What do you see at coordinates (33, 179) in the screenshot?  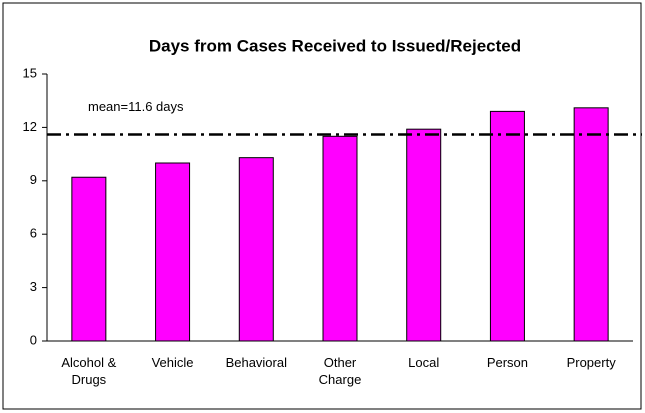 I see `y-tick-label: 9` at bounding box center [33, 179].